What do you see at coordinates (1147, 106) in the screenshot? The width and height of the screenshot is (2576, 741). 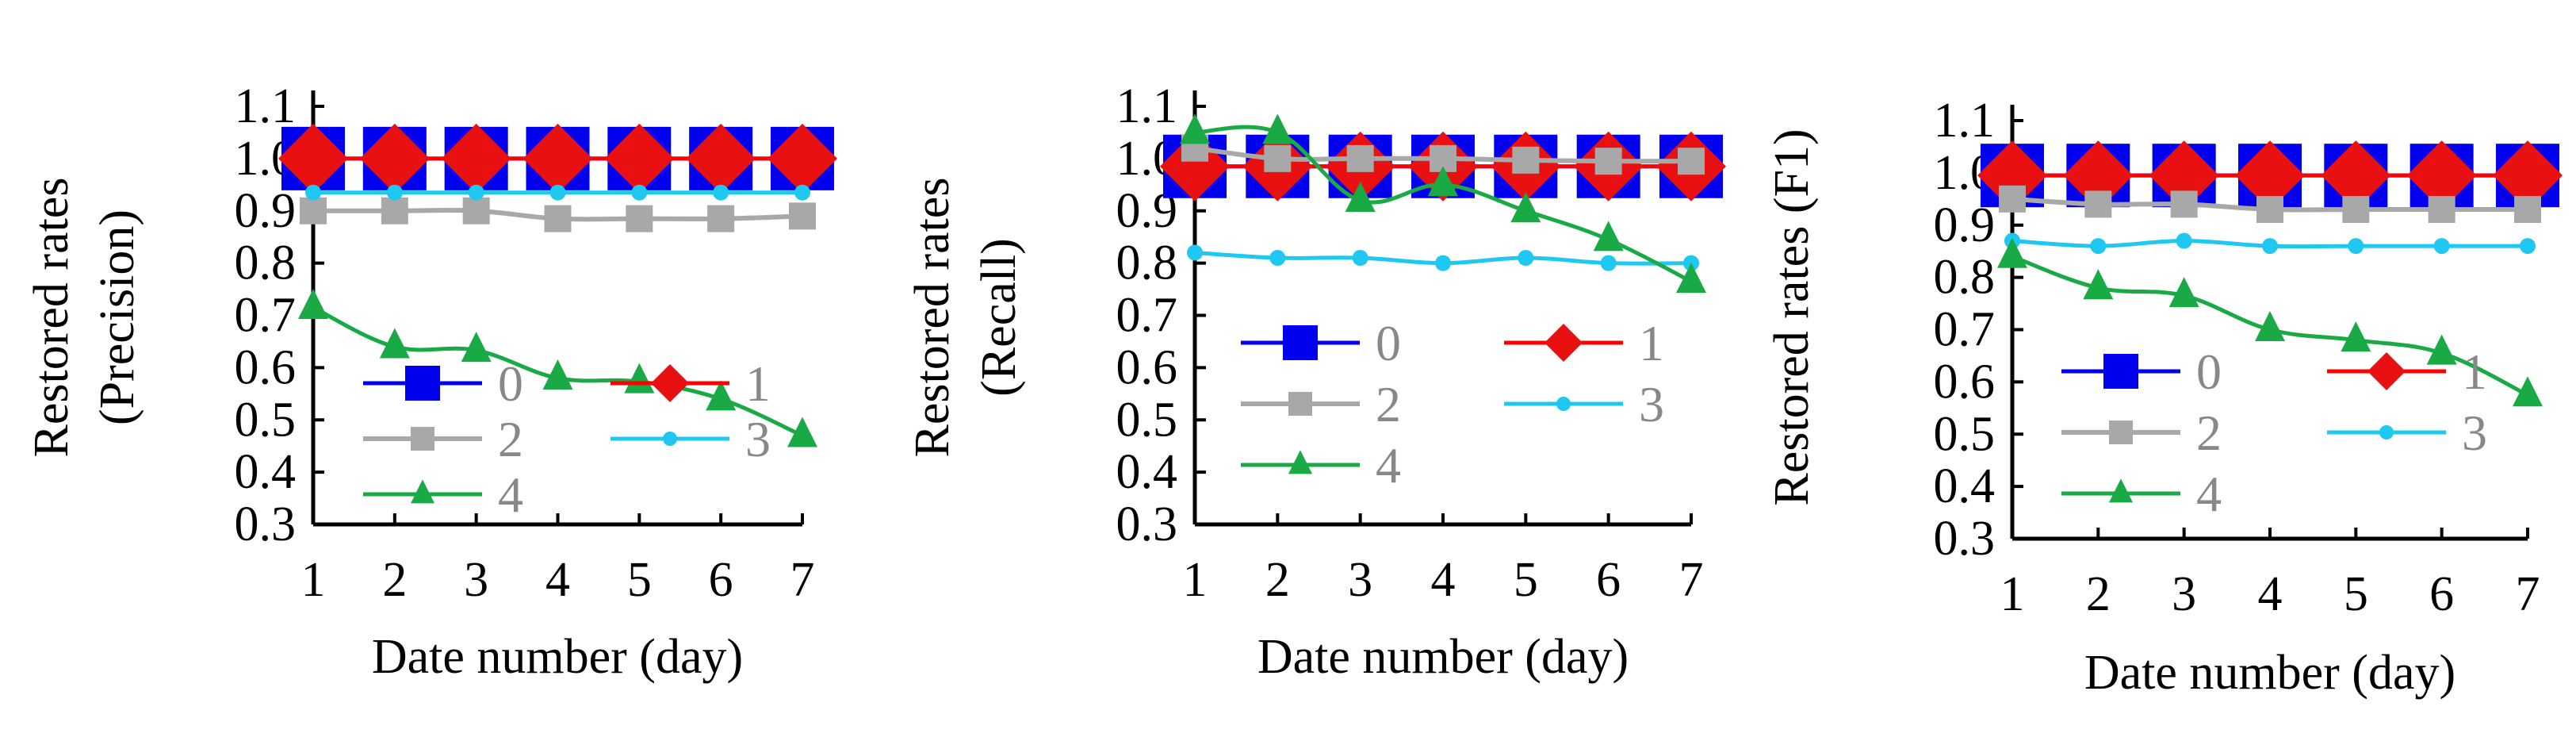 I see `y-tick-label: 1.1` at bounding box center [1147, 106].